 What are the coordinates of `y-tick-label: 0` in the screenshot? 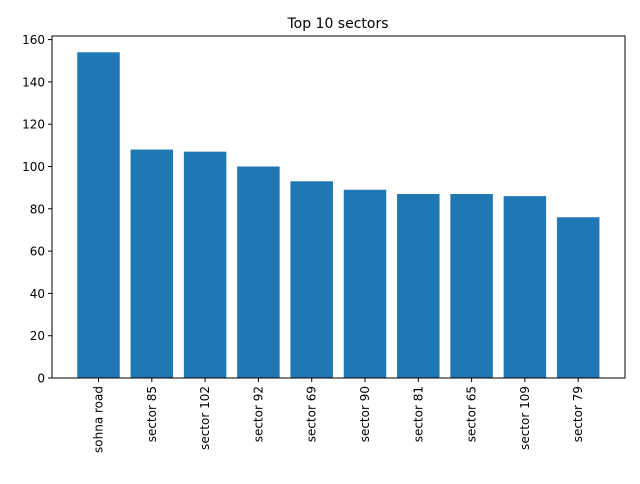 It's located at (41, 379).